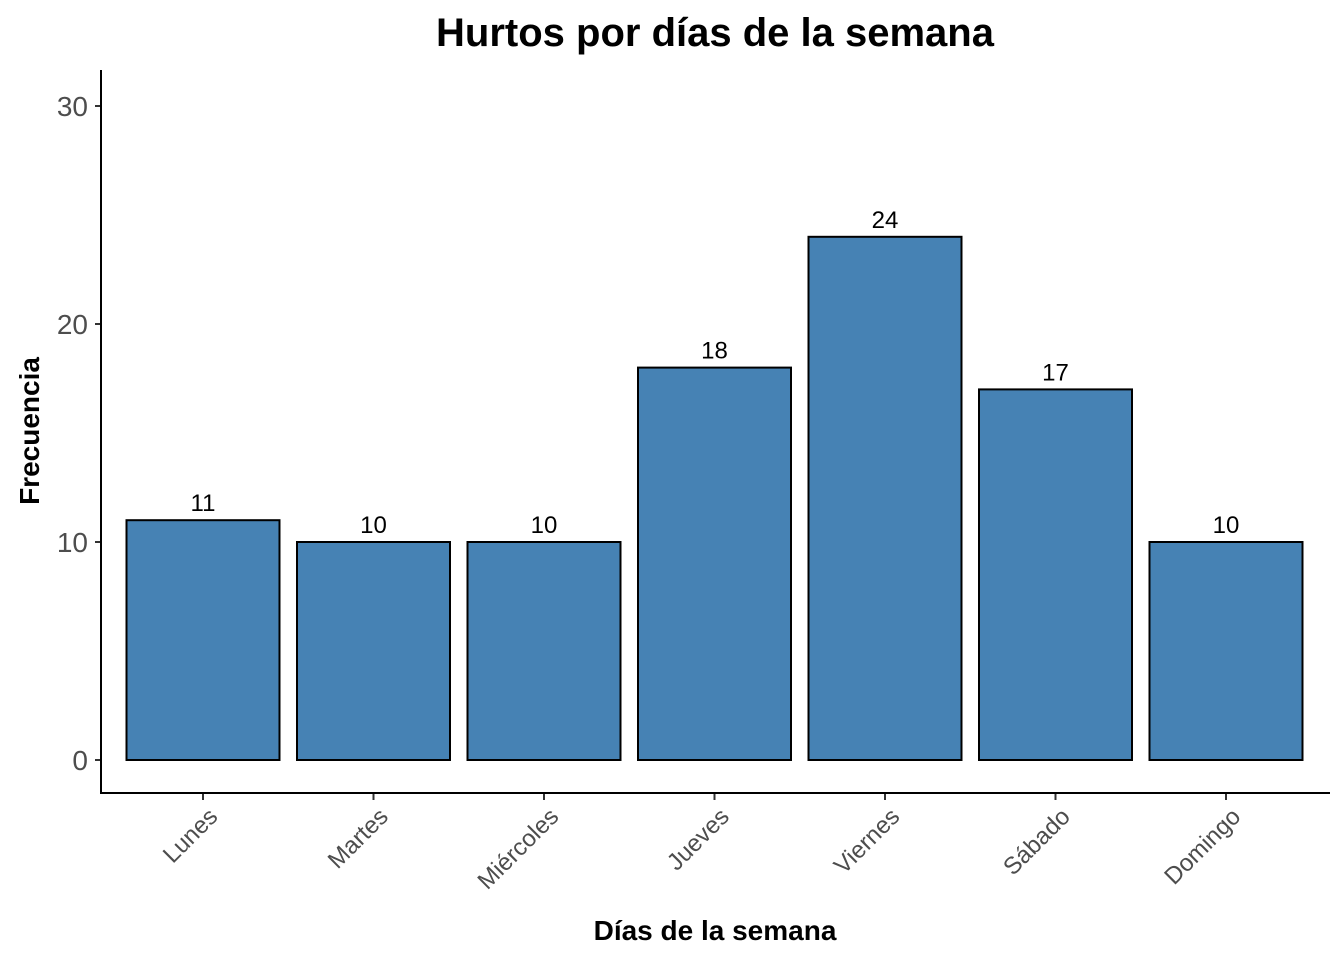  I want to click on y-tick-label: 20, so click(72, 324).